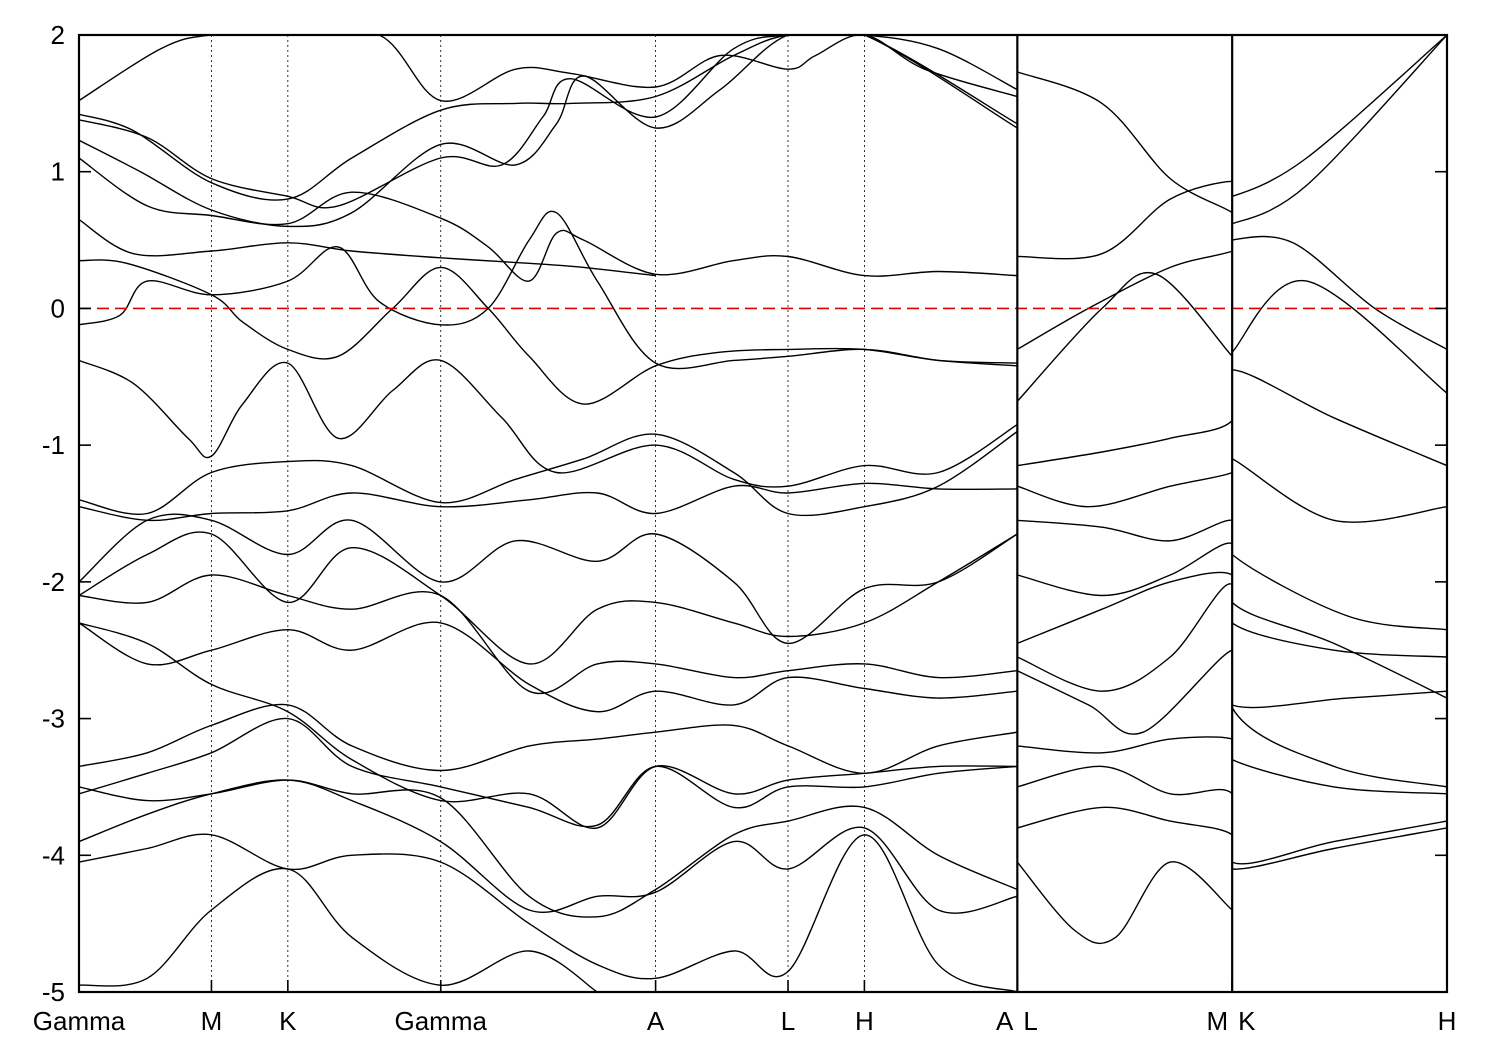 The width and height of the screenshot is (1500, 1050). Describe the element at coordinates (58, 35) in the screenshot. I see `y-tick-label: 2` at that location.